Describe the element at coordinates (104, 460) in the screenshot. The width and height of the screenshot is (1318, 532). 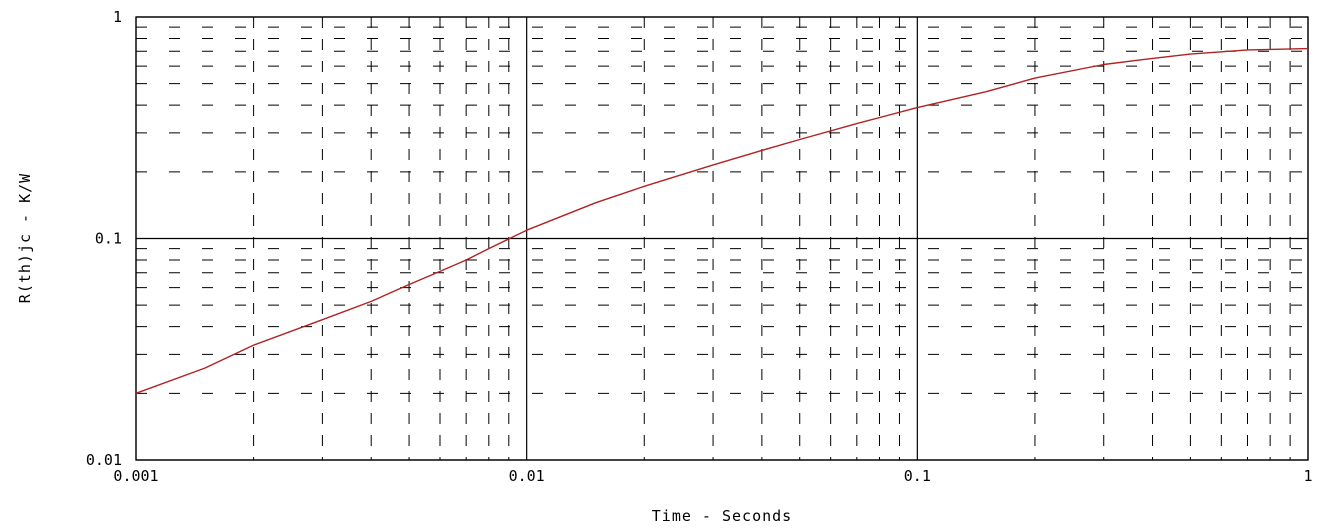
I see `y-tick-label: 0.01` at that location.